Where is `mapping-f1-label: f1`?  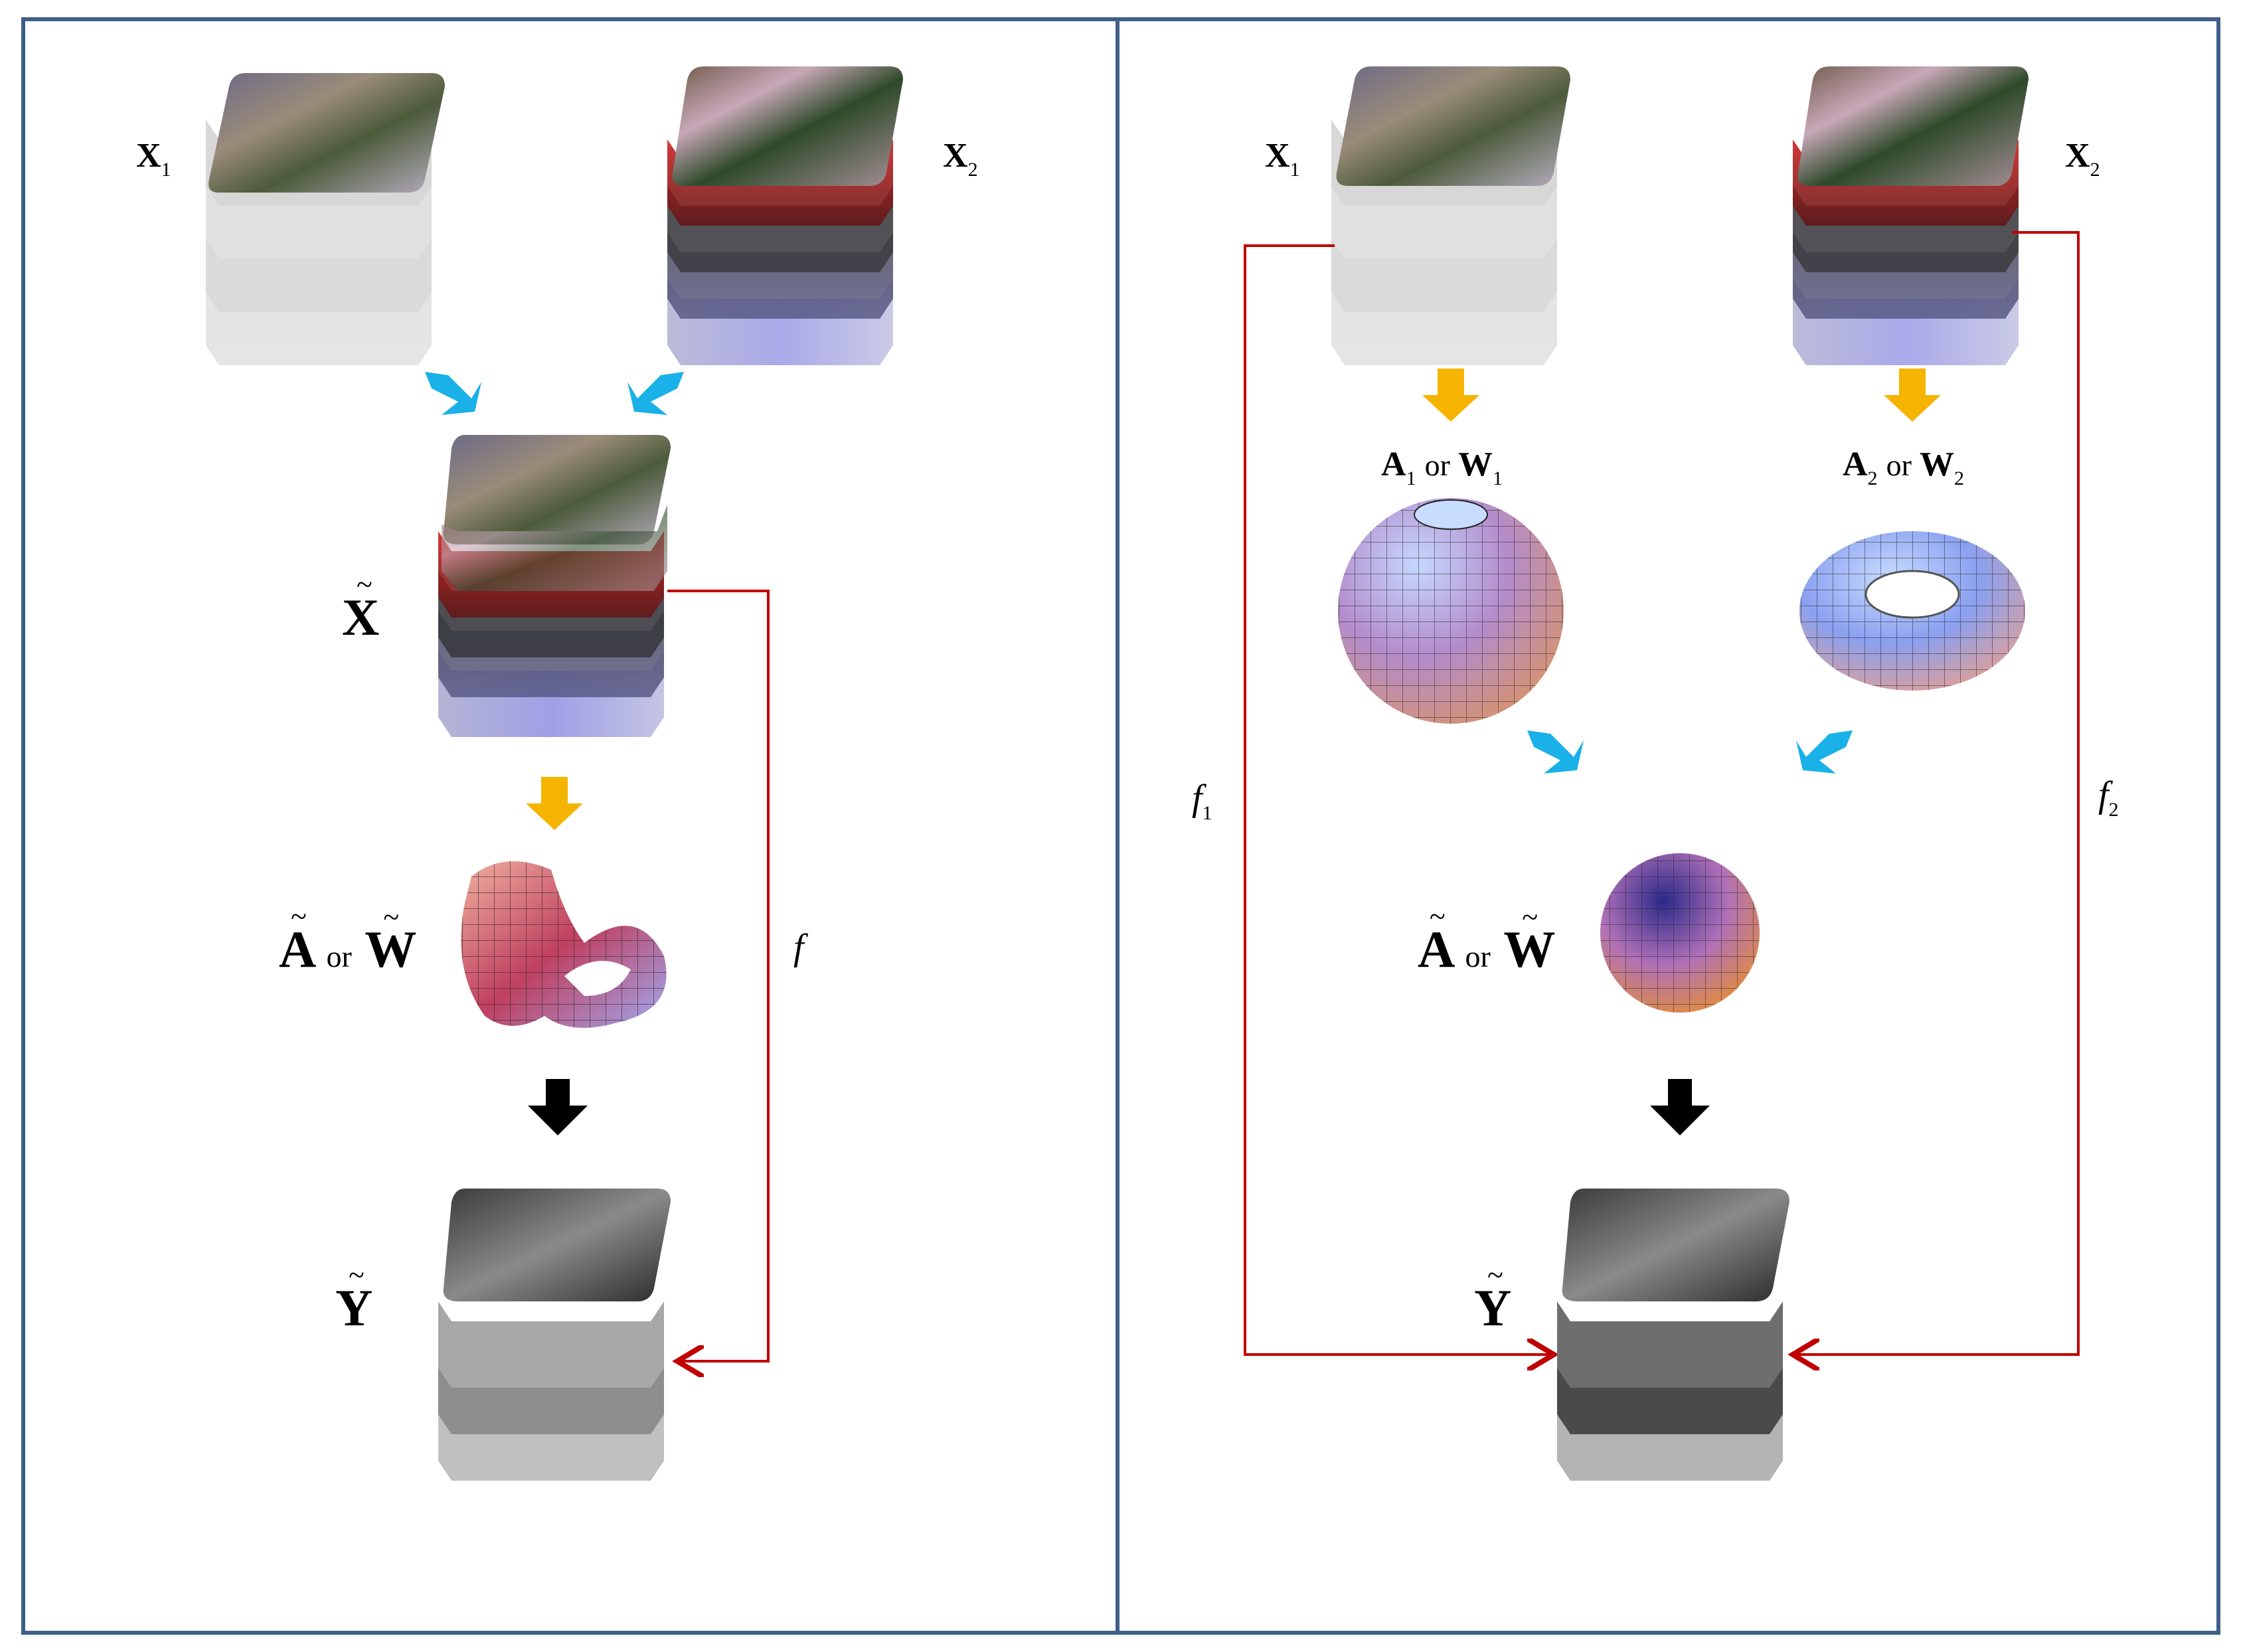 mapping-f1-label: f1 is located at coordinates (1202, 801).